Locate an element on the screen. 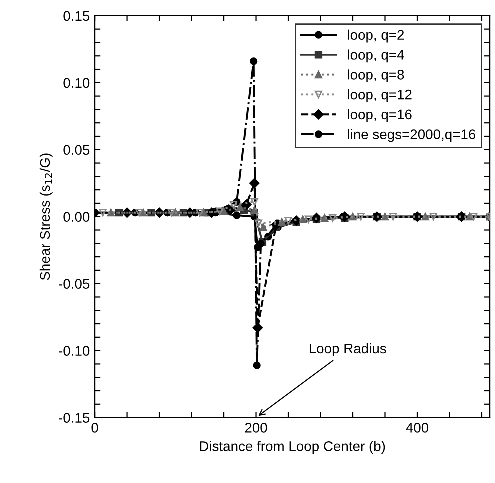  y-tick-label: 0.15 is located at coordinates (77, 16).